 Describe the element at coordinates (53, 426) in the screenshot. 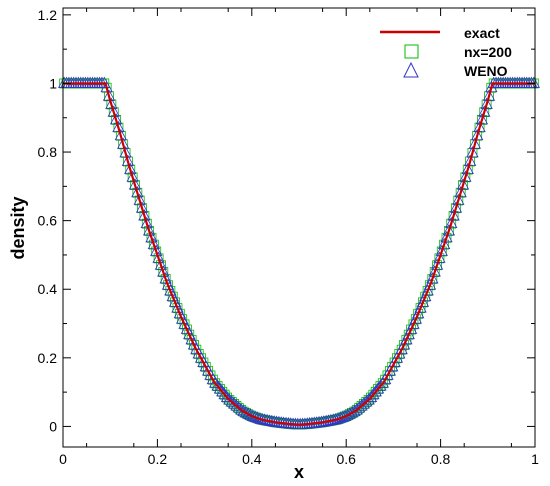

I see `y-tick-label: 0` at that location.